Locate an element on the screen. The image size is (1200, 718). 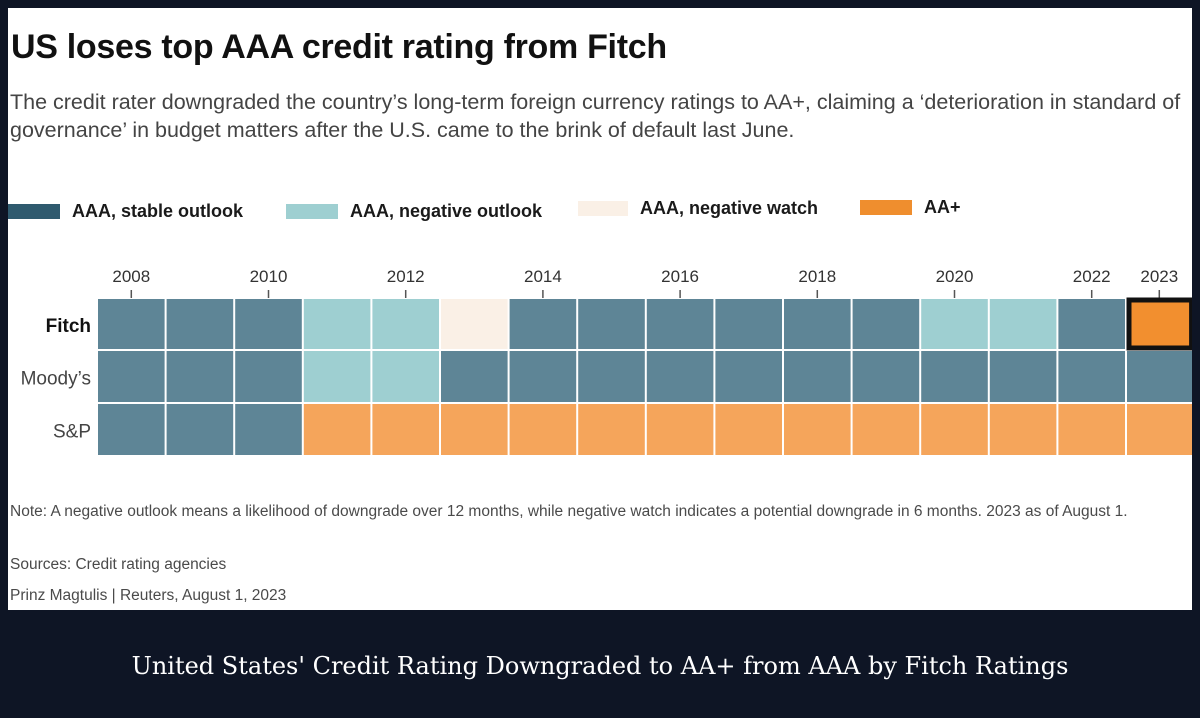
legend-swatch-negative-watch is located at coordinates (603, 208).